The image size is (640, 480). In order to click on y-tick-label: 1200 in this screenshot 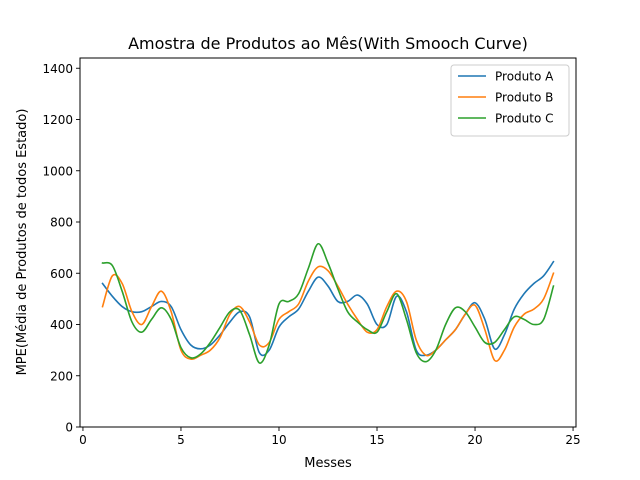, I will do `click(57, 120)`.